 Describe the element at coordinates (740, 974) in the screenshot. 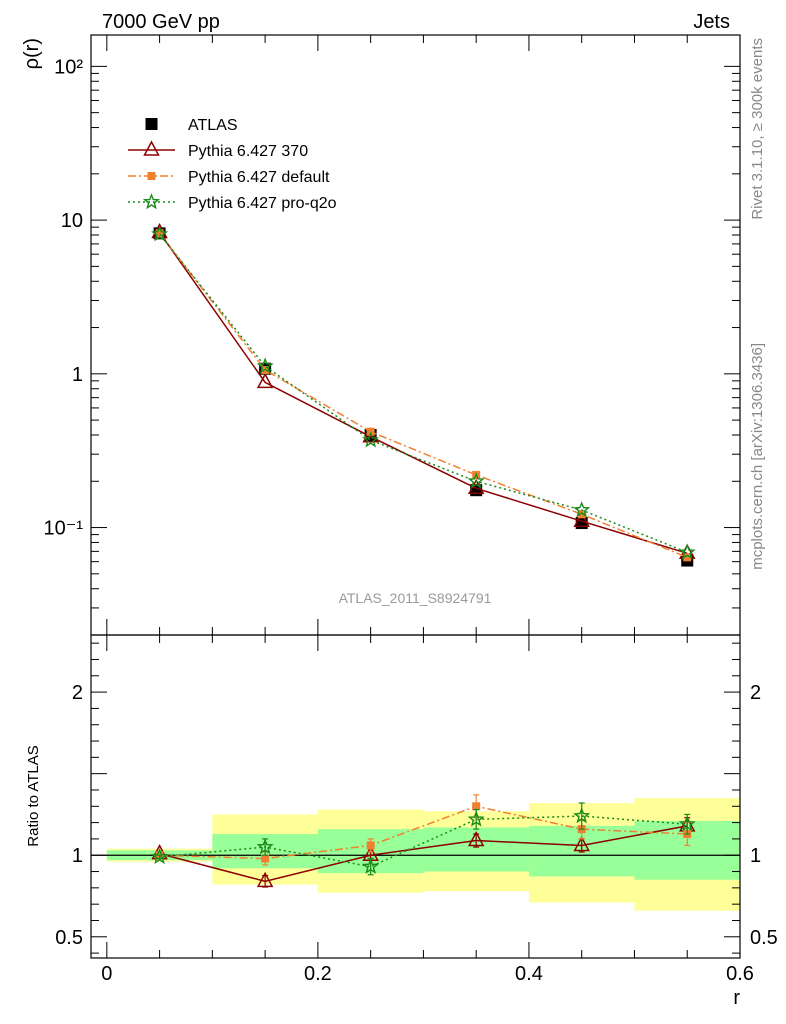

I see `x-tick-label: 0.6` at that location.